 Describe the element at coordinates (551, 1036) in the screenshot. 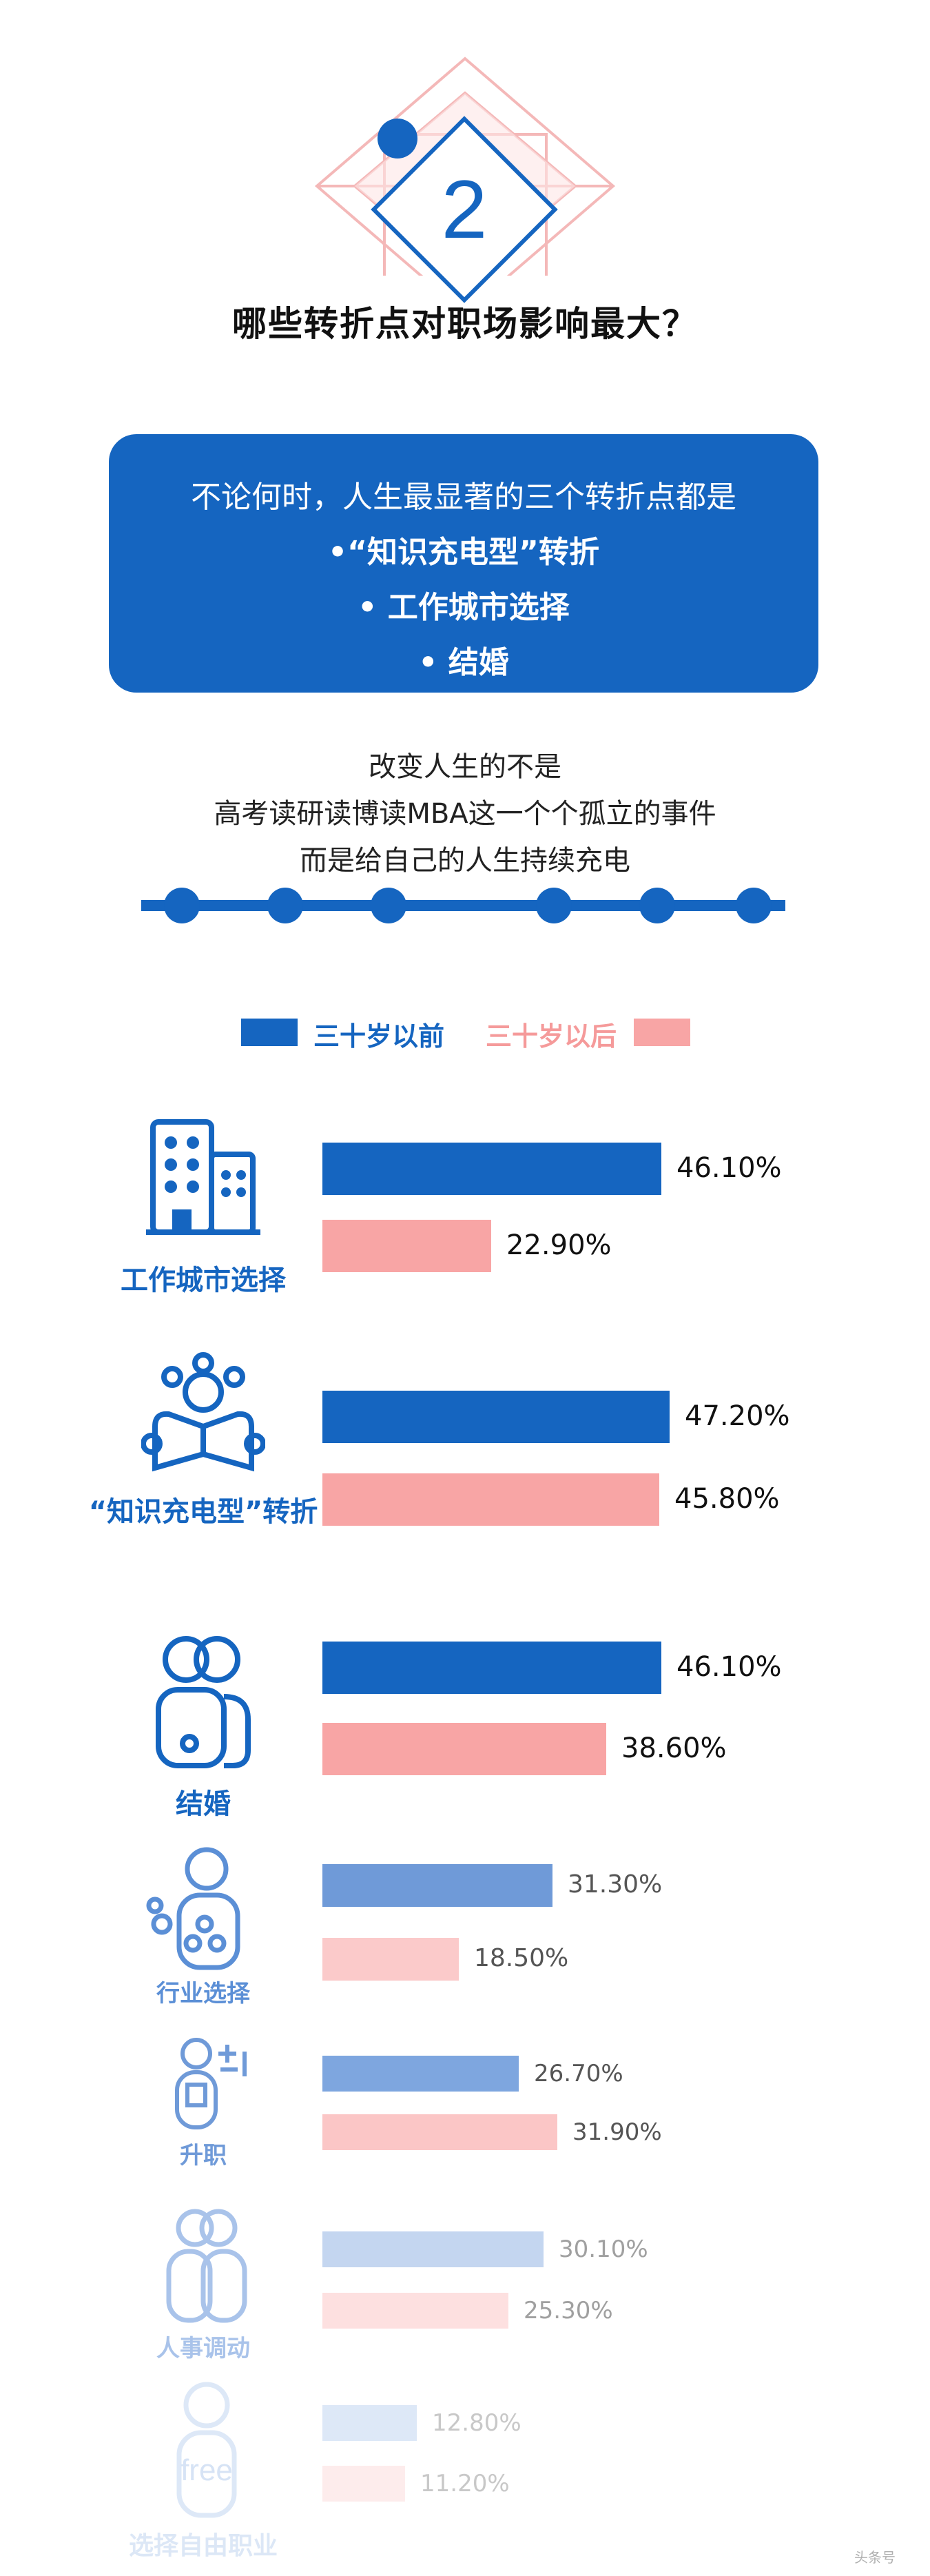

I see `legend-label-after30: 三十岁以后` at that location.